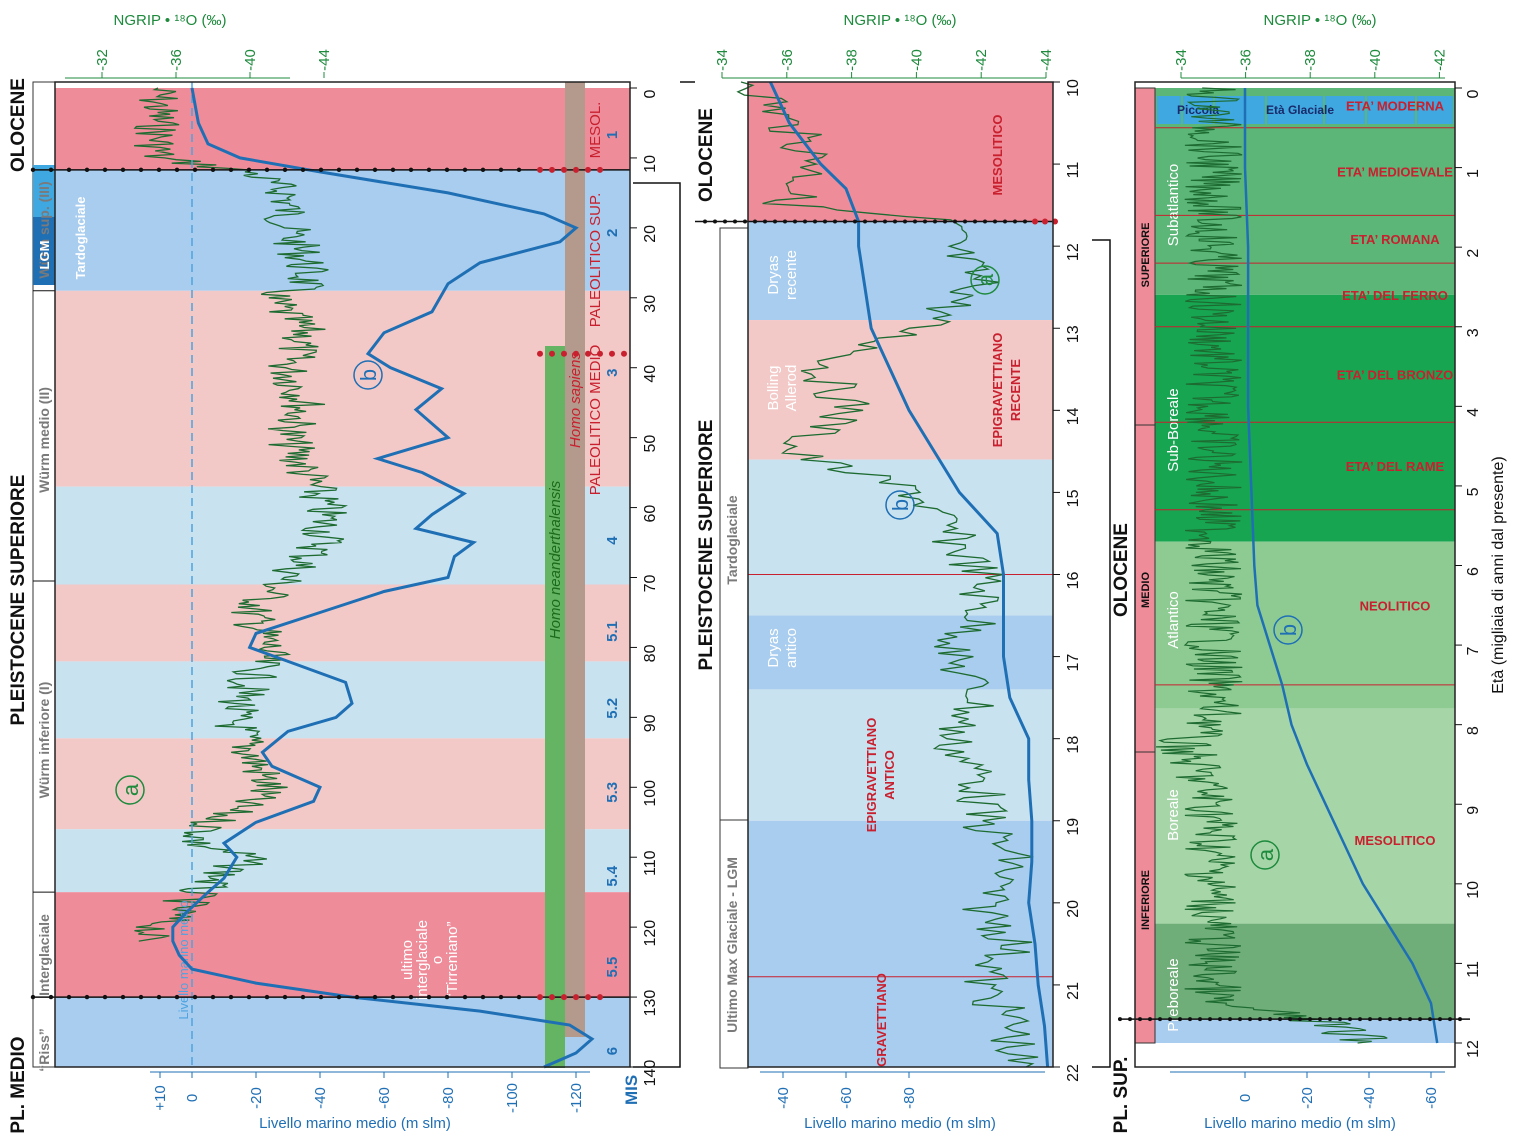  What do you see at coordinates (384, 1098) in the screenshot?
I see `sea-tick-label: -60` at bounding box center [384, 1098].